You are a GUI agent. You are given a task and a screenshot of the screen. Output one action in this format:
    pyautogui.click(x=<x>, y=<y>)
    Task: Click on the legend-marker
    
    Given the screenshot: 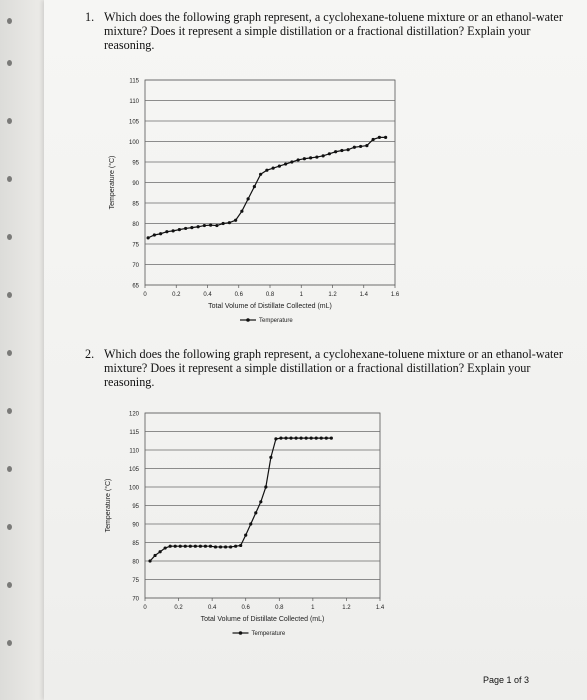 What is the action you would take?
    pyautogui.click(x=248, y=320)
    